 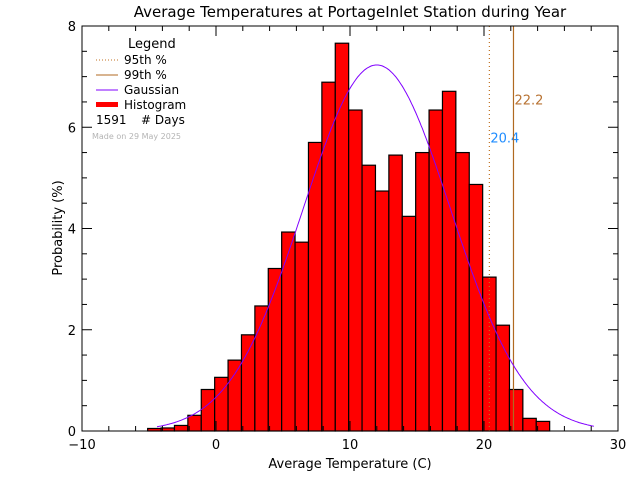 What do you see at coordinates (72, 432) in the screenshot?
I see `y-tick-label: 0` at bounding box center [72, 432].